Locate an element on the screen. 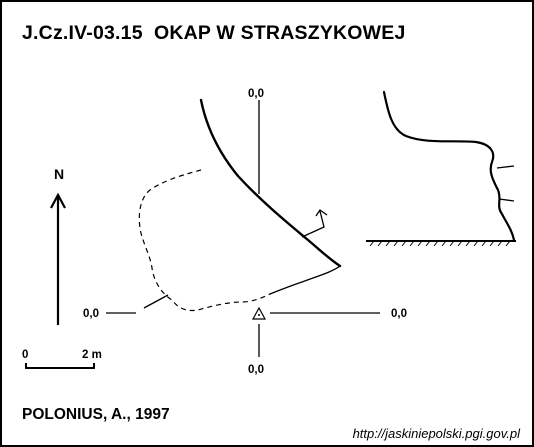 The width and height of the screenshot is (534, 447). section-rock-profile is located at coordinates (449, 166).